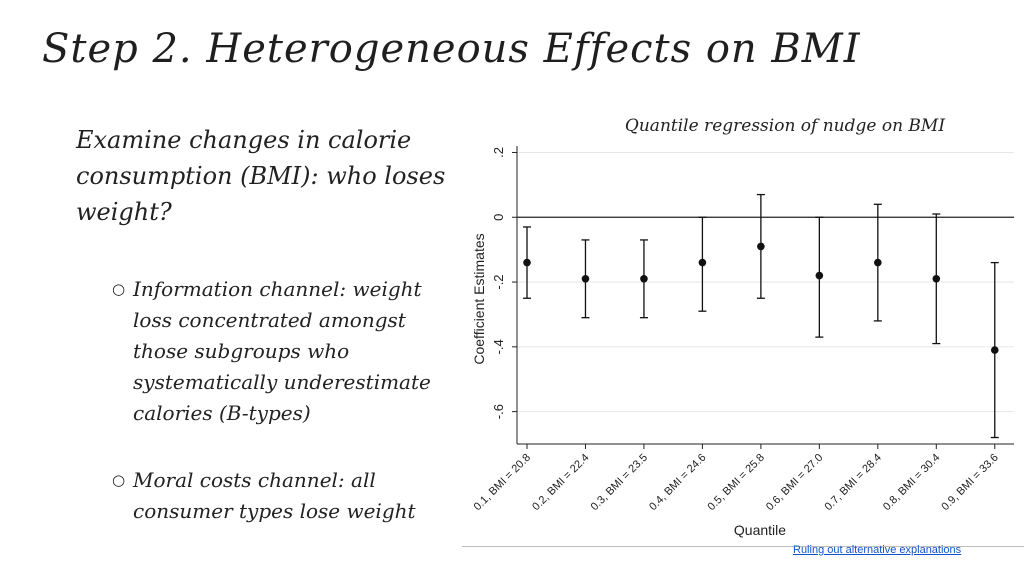 This screenshot has height=576, width=1024. I want to click on footer-divider, so click(743, 546).